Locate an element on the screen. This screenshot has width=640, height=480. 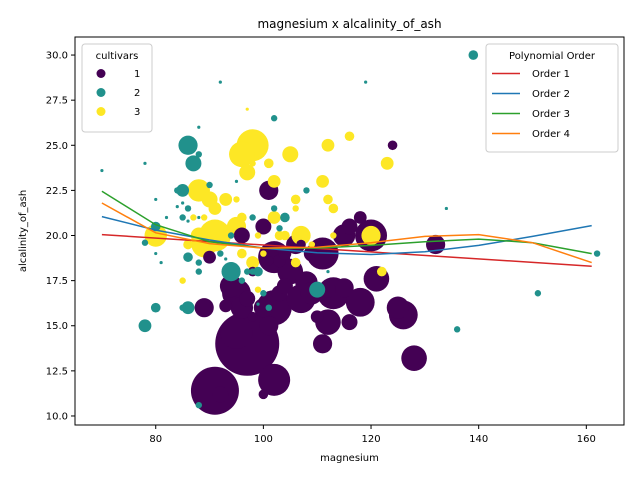
legend-poly-label: Order 1 is located at coordinates (551, 74).